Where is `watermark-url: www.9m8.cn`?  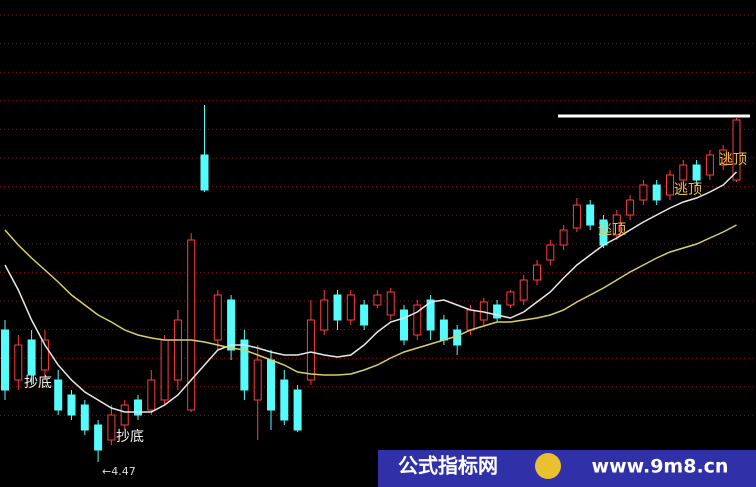
watermark-url: www.9m8.cn is located at coordinates (660, 467).